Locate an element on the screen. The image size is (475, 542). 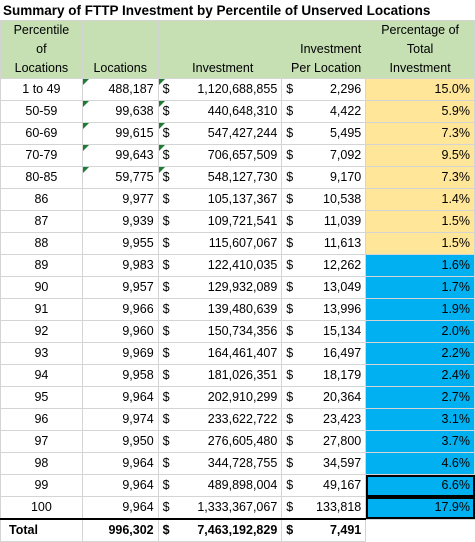
cell-locations: 99,638 is located at coordinates (120, 111).